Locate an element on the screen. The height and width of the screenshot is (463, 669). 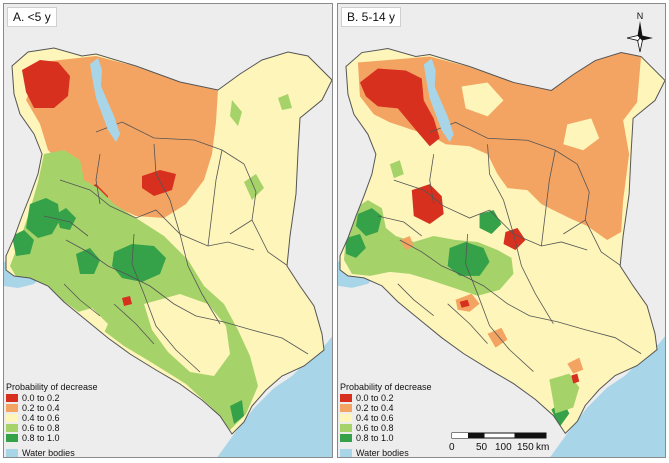
north-arrow-icon: N is located at coordinates (639, 32).